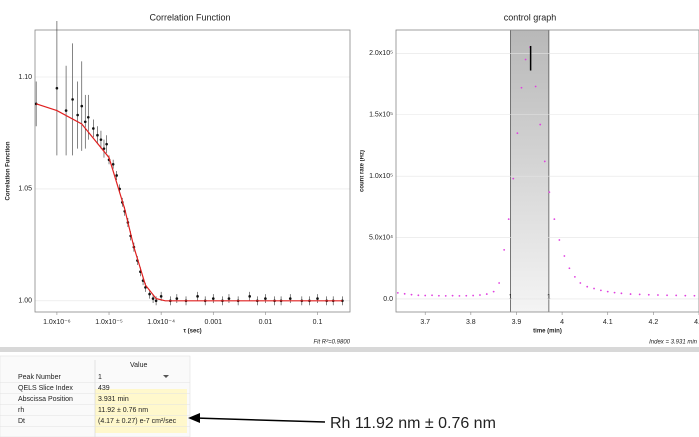 The image size is (699, 437). What do you see at coordinates (381, 53) in the screenshot?
I see `y-tick-label: 2.0x10⁵` at bounding box center [381, 53].